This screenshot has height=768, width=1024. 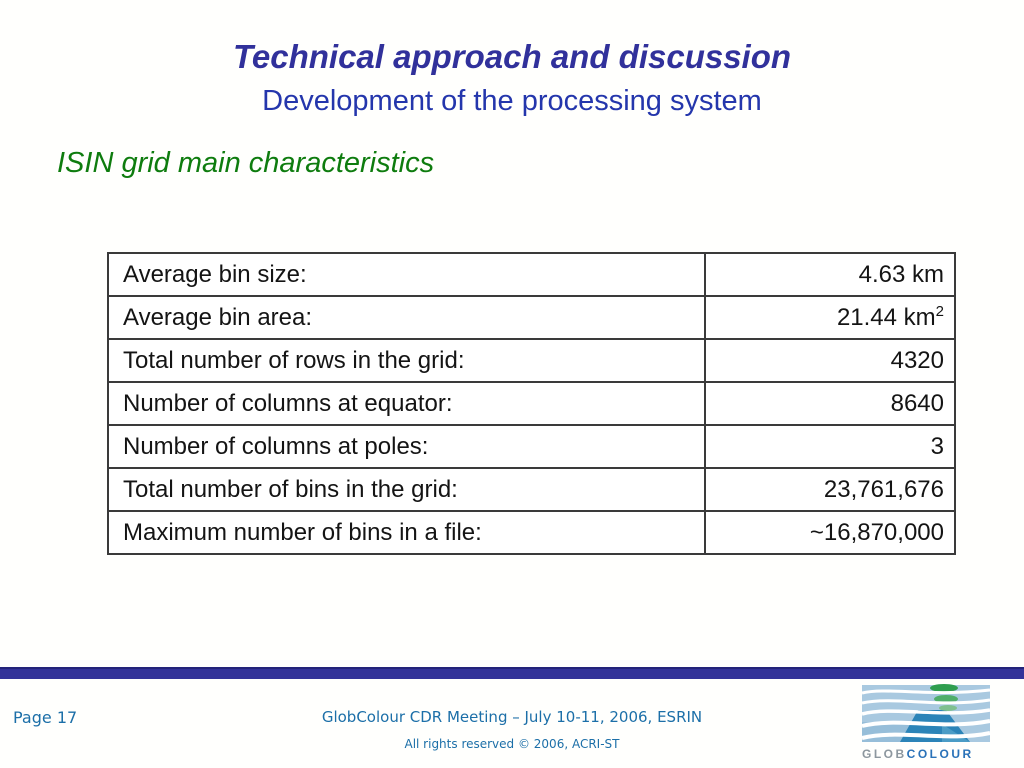 What do you see at coordinates (406, 403) in the screenshot?
I see `row-label: Number of columns at equator:` at bounding box center [406, 403].